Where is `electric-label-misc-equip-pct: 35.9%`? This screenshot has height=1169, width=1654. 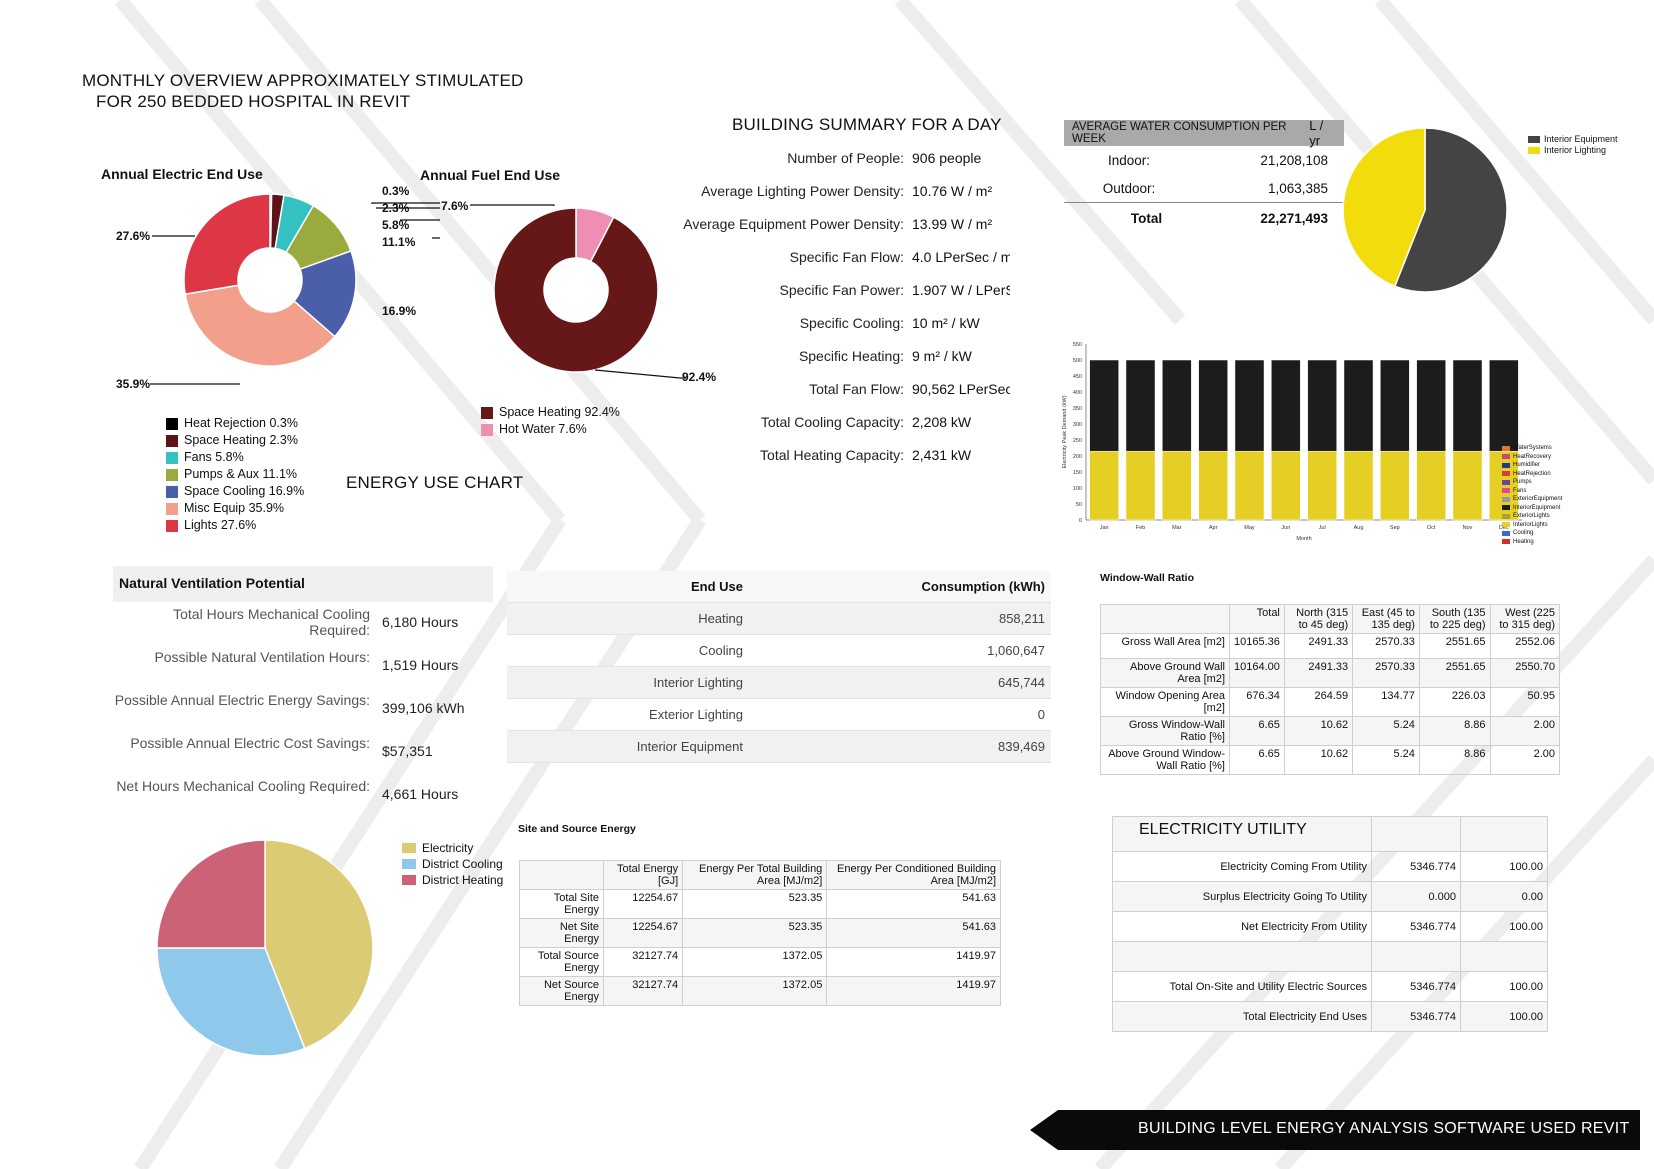
electric-label-misc-equip-pct: 35.9% is located at coordinates (133, 384).